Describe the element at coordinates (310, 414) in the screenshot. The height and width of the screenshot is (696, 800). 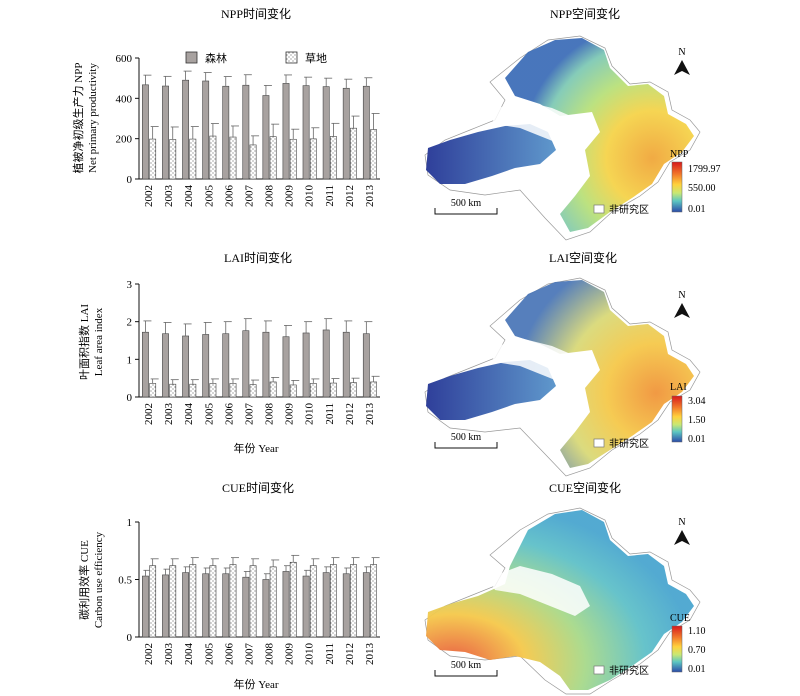
I see `x-tick-label: 2010` at that location.